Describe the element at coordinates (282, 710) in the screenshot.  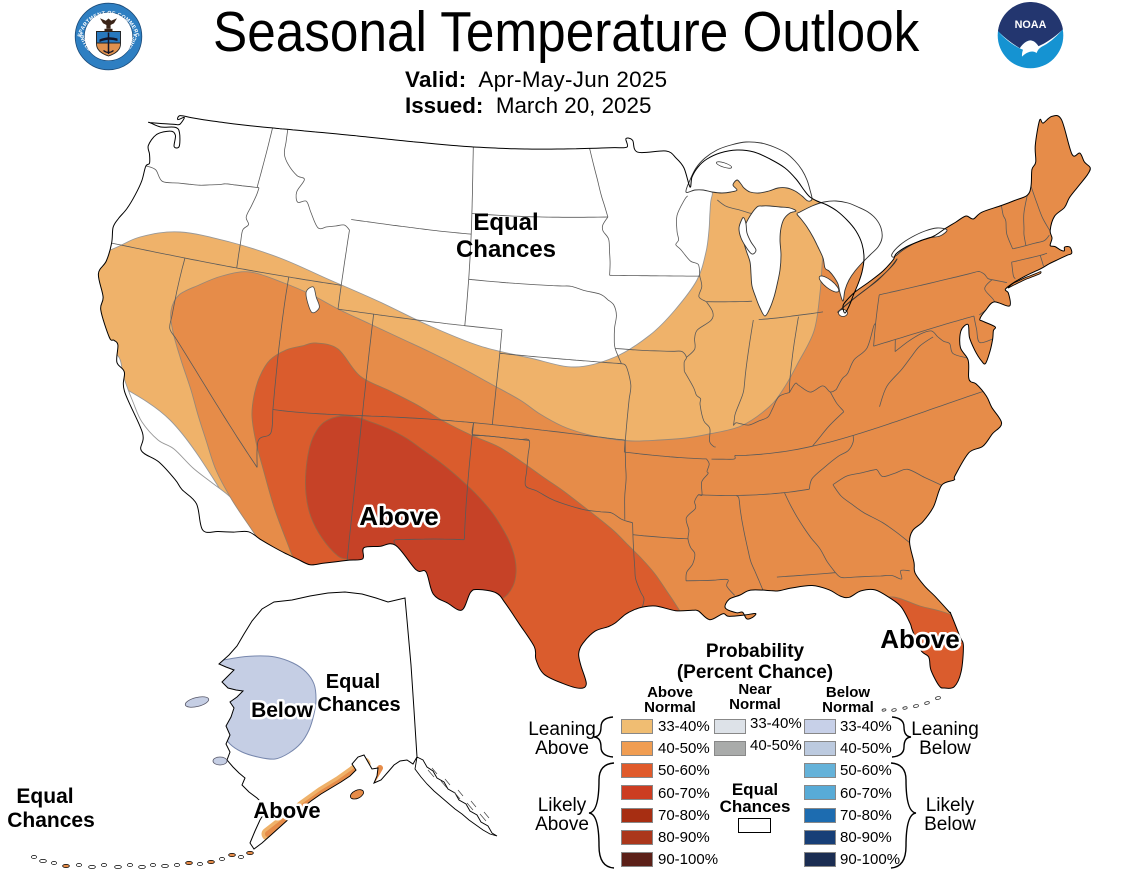
I see `svg-text: Below` at that location.